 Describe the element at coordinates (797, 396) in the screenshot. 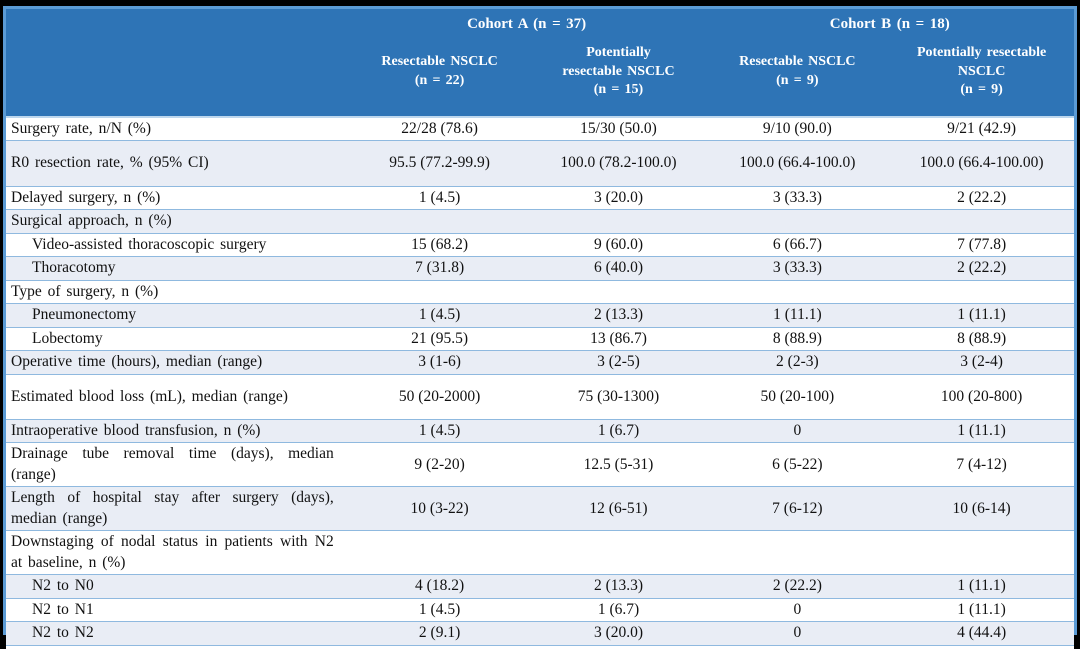

I see `cell-value: 50 (20-100)` at that location.